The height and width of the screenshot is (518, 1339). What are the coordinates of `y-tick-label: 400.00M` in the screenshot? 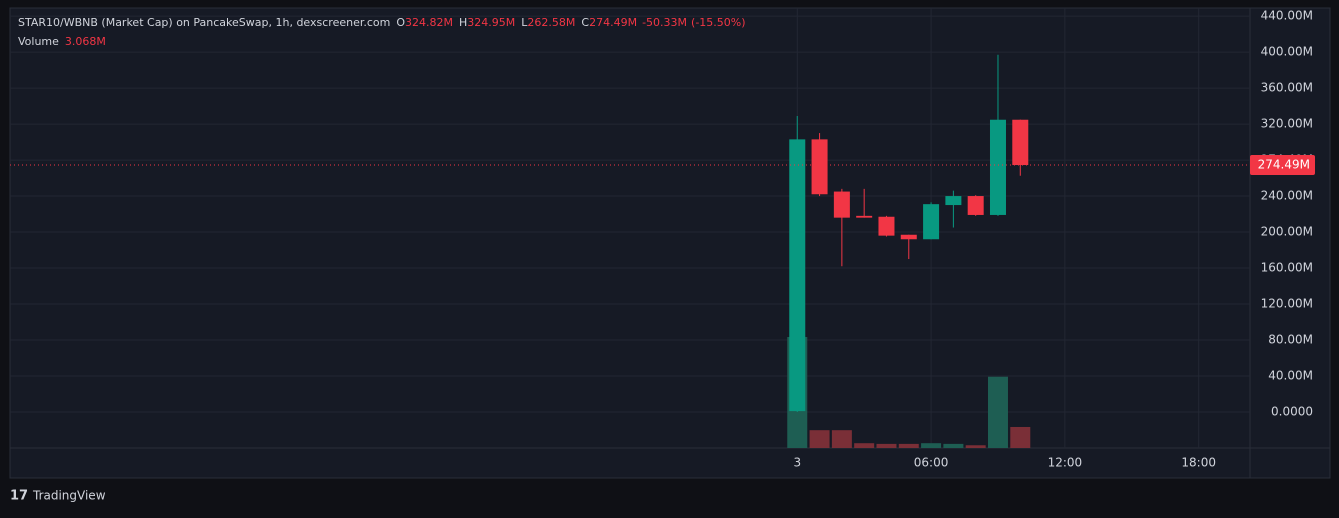 It's located at (1287, 52).